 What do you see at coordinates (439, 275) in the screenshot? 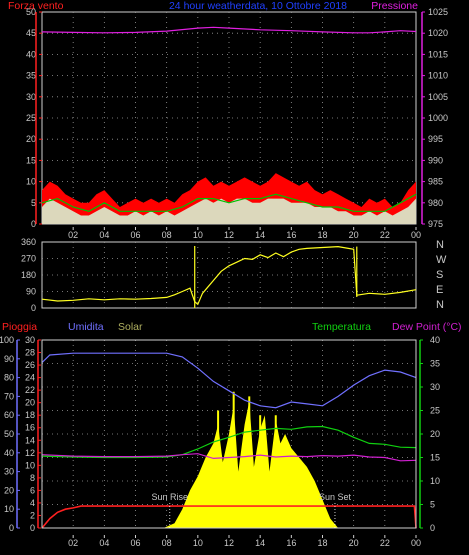
I see `compass-label: S` at bounding box center [439, 275].